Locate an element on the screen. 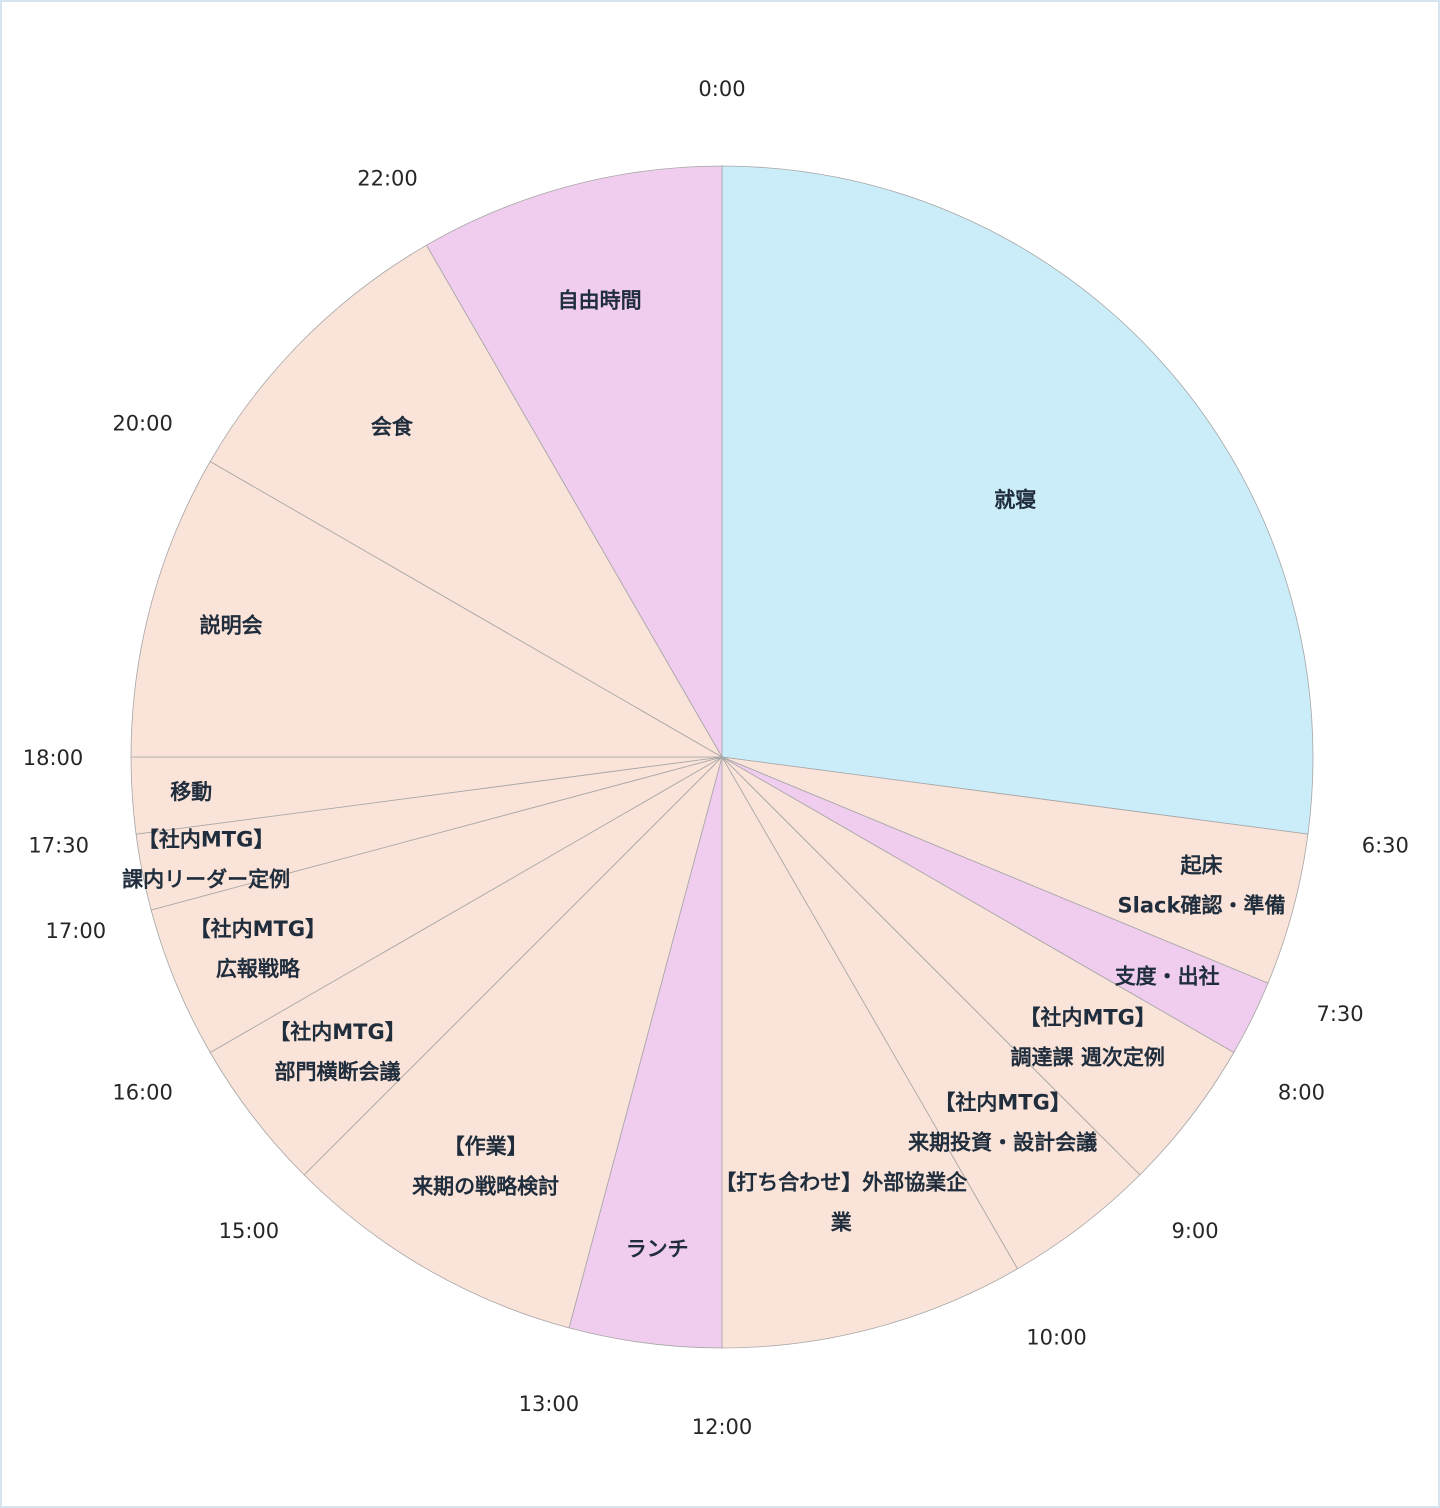 The width and height of the screenshot is (1440, 1508). slice-label-4-line-1: 来期投資・設計会議 is located at coordinates (1002, 1143).